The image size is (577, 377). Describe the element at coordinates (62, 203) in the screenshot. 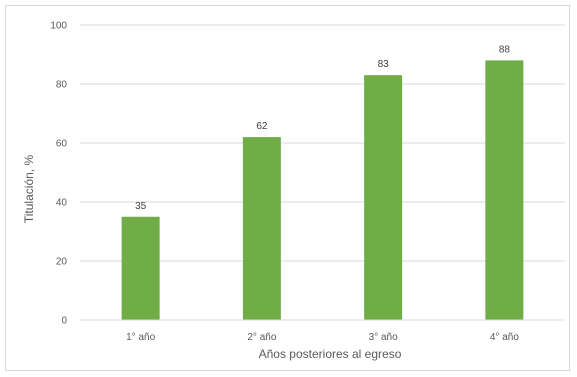

I see `y-tick-label: 40` at that location.